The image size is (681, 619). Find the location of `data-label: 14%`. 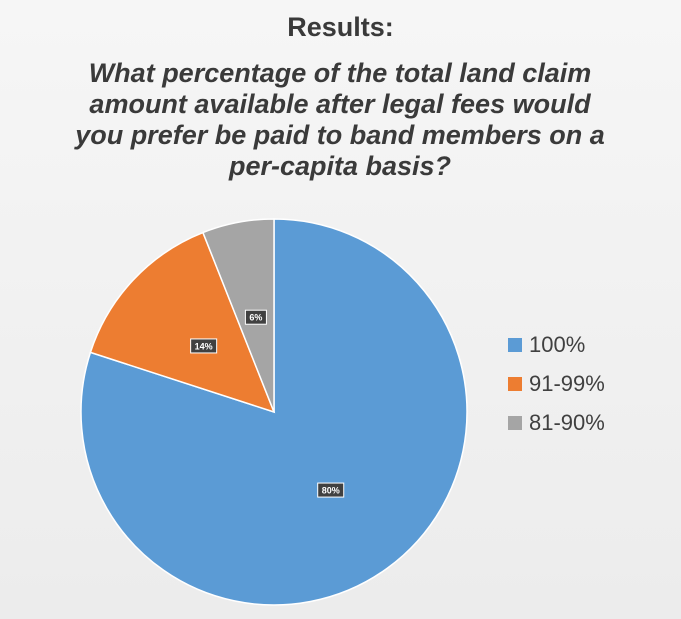

data-label: 14% is located at coordinates (204, 346).